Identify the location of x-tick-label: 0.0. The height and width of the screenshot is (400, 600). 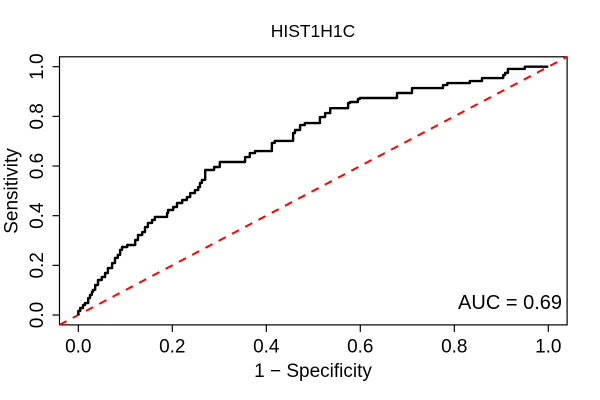
(78, 347).